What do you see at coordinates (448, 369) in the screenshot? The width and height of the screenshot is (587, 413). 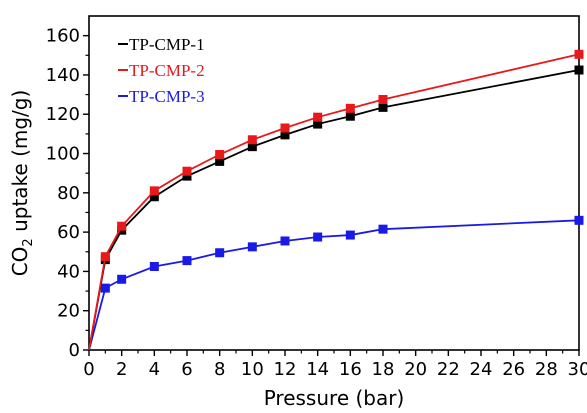 I see `x-tick-label: 22` at bounding box center [448, 369].